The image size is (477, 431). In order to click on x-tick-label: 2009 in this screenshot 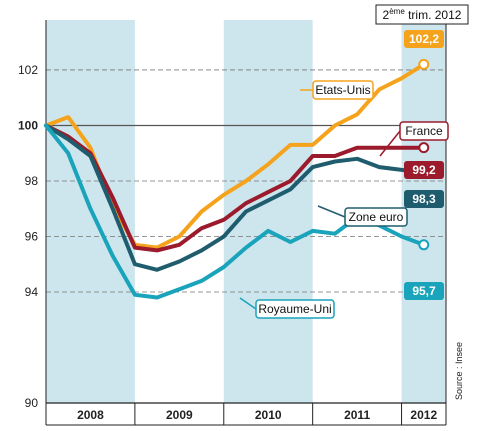, I will do `click(179, 415)`.